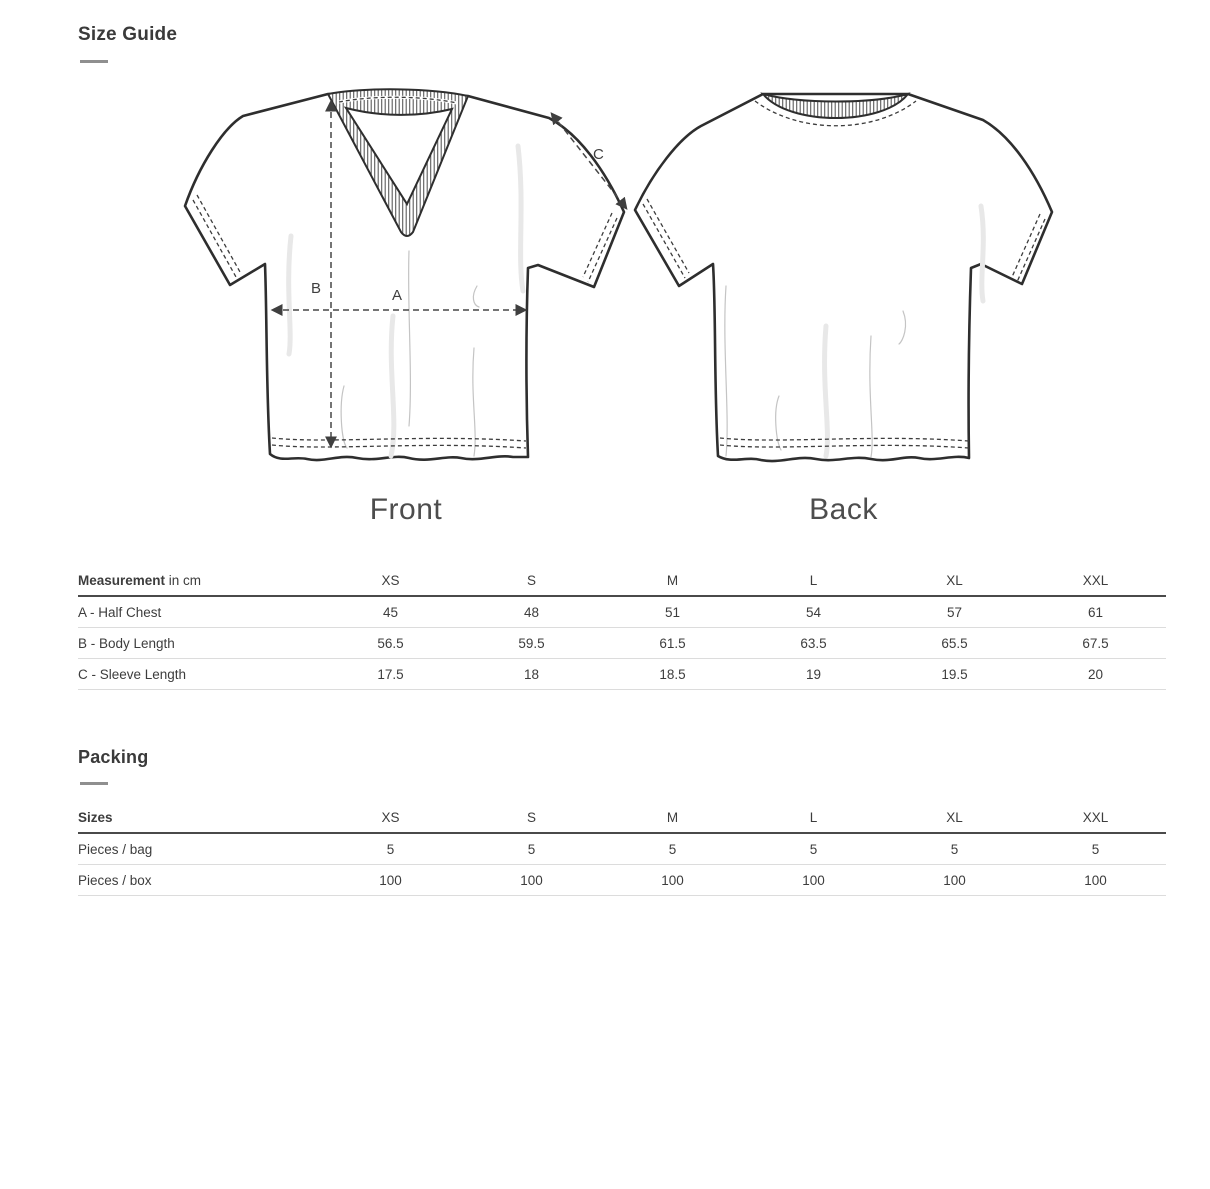  Describe the element at coordinates (672, 674) in the screenshot. I see `value-cell: 18.5` at that location.